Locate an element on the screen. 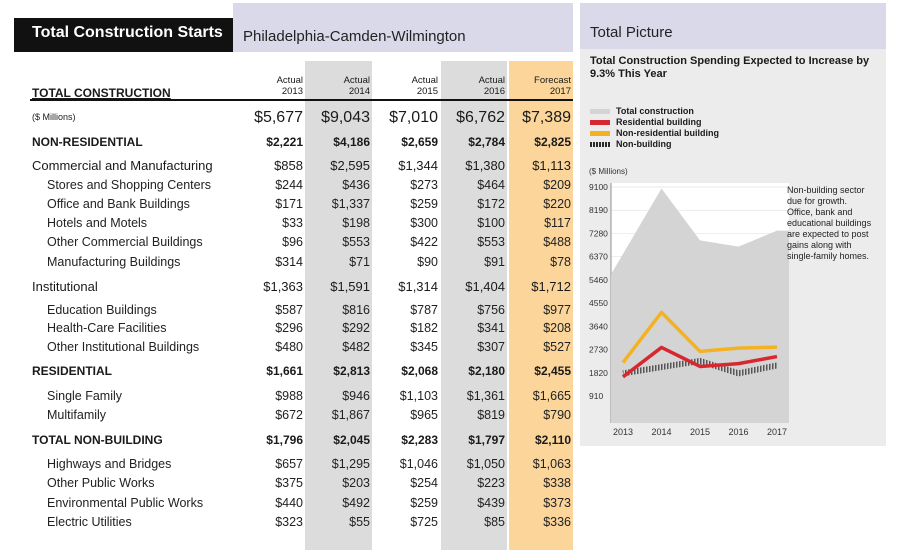  y-tick-label: 1820 is located at coordinates (598, 373).